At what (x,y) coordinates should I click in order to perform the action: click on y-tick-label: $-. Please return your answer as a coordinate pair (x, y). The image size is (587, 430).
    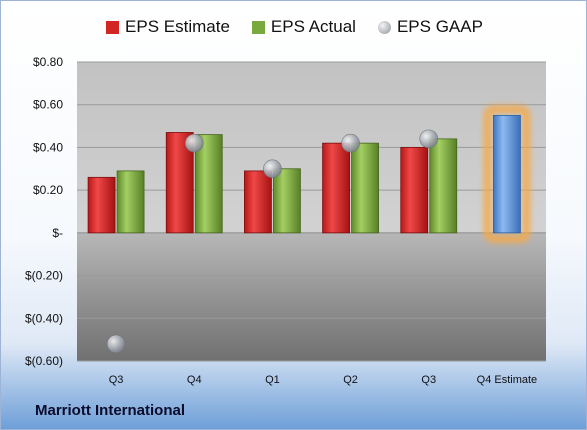
    Looking at the image, I should click on (57, 233).